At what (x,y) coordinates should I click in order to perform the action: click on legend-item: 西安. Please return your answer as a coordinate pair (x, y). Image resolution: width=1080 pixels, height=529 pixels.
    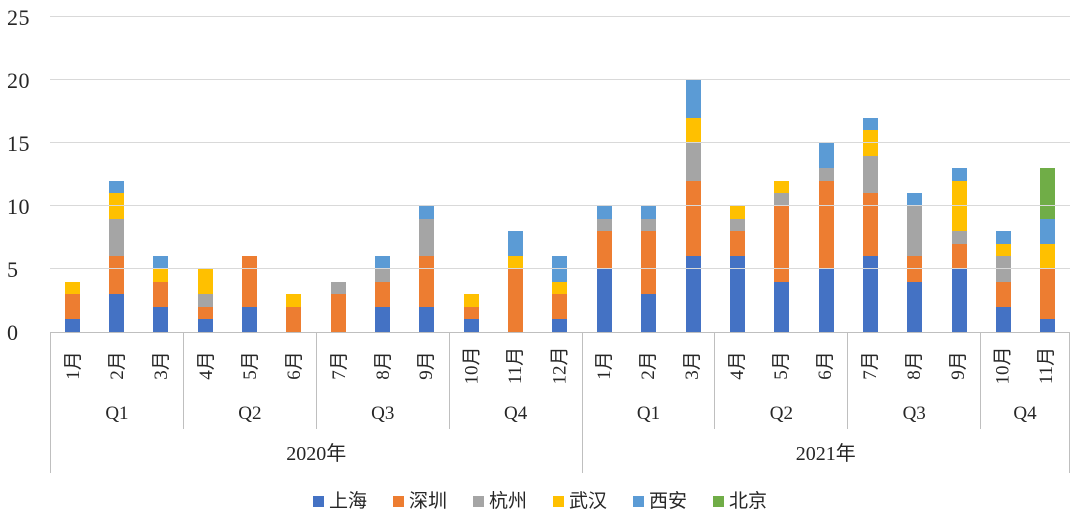
    Looking at the image, I should click on (660, 501).